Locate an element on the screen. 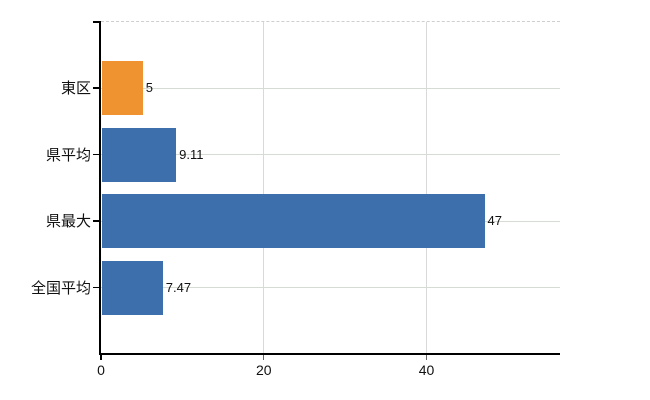  plot-top-dashed-border is located at coordinates (330, 21).